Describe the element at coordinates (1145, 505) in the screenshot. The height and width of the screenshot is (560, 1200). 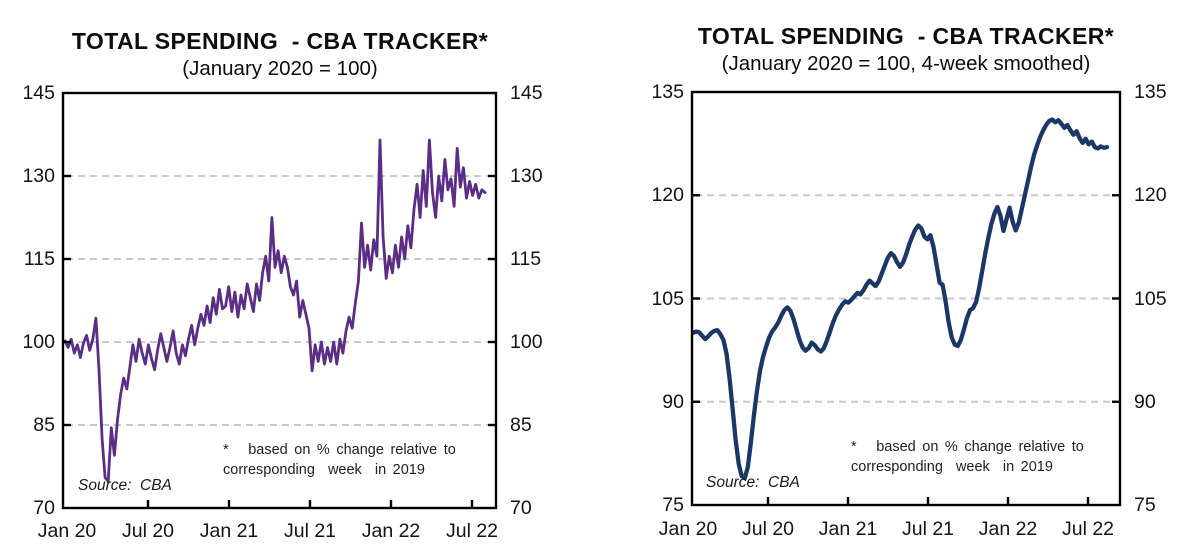
I see `y-axis-label-right-75: 75` at that location.